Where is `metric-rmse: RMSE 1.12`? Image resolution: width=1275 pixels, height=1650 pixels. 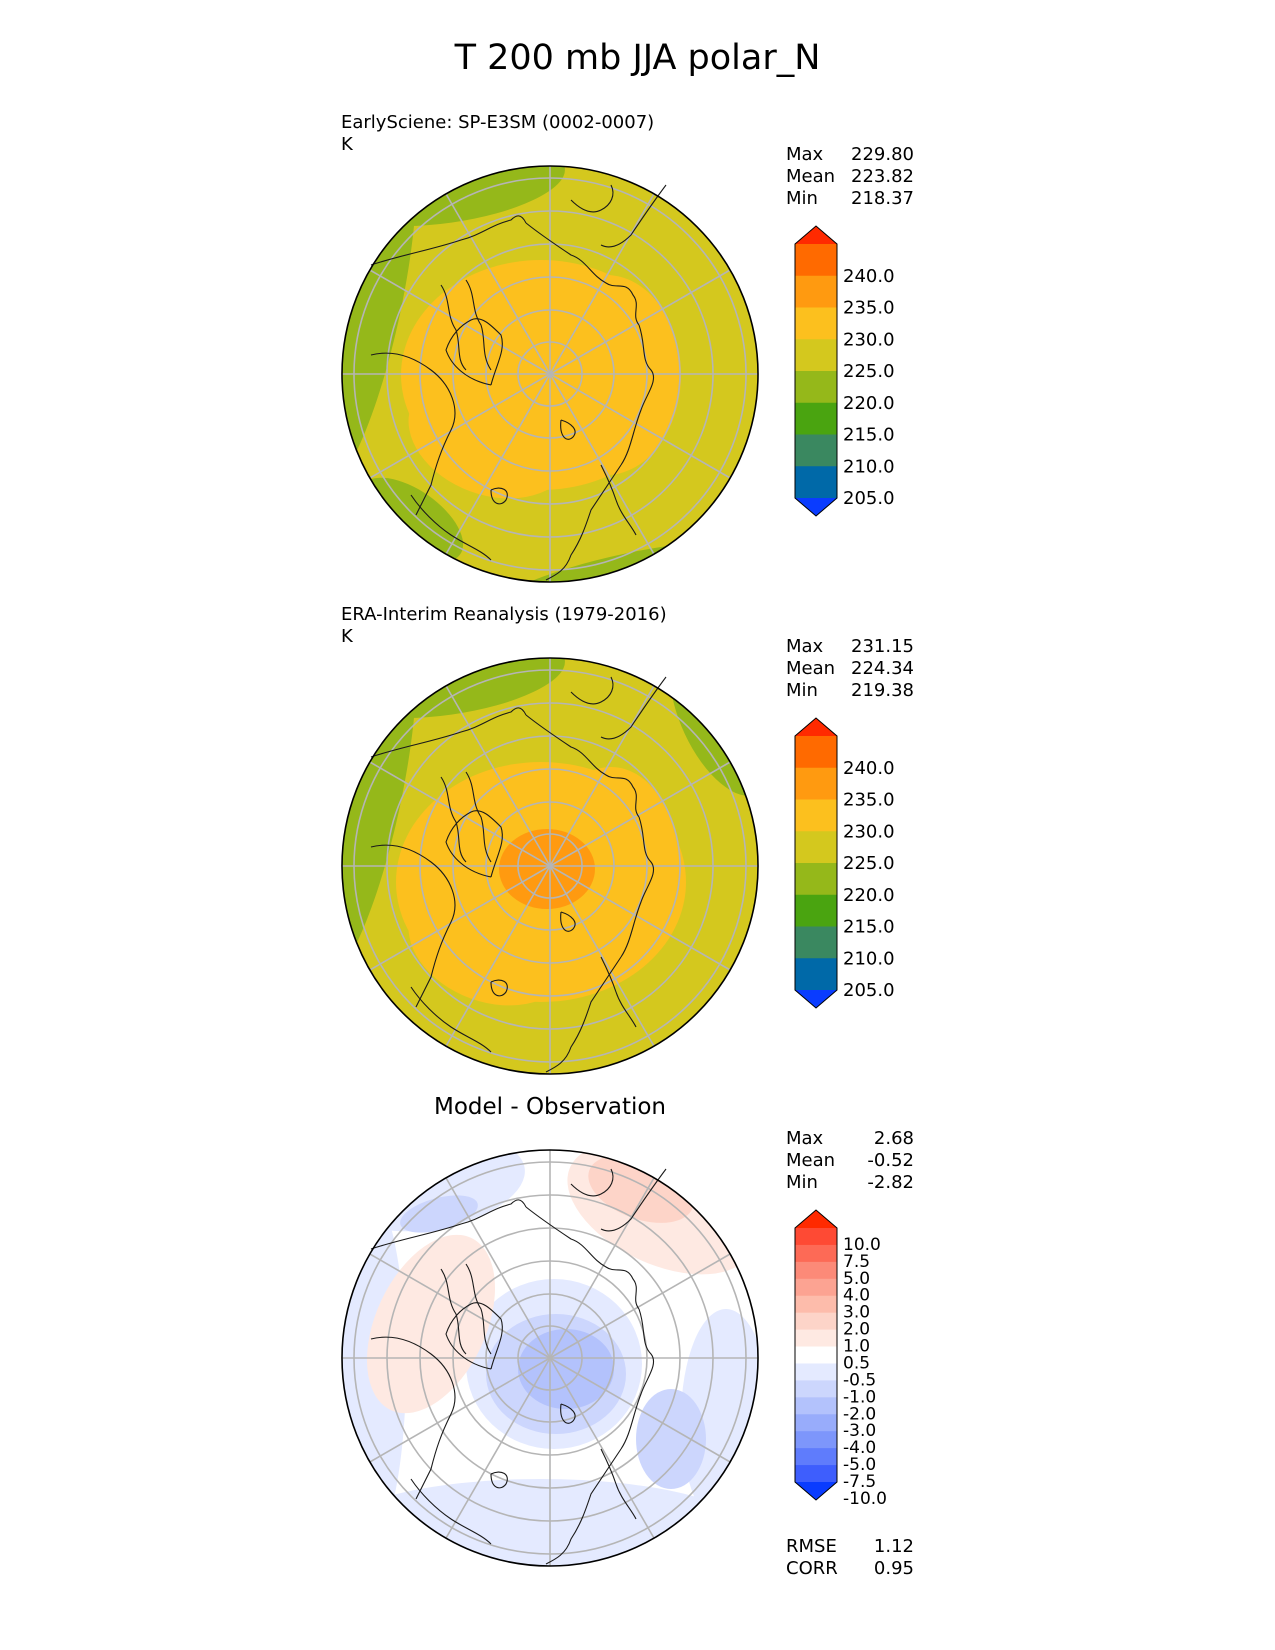
metric-rmse: RMSE 1.12 is located at coordinates (850, 1547).